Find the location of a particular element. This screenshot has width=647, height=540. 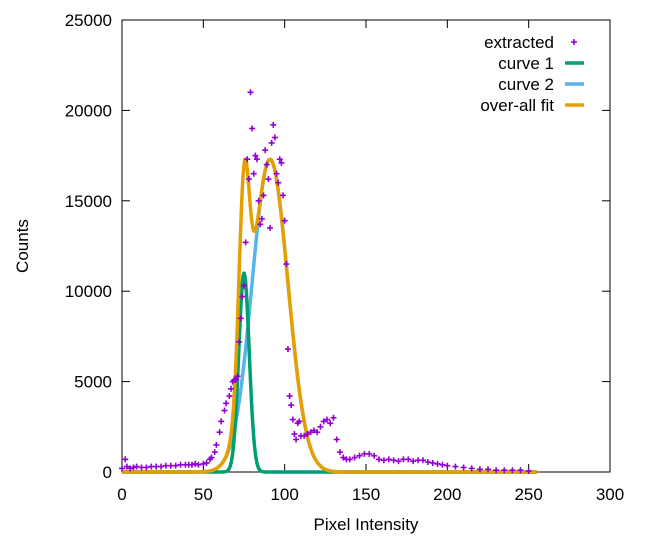

x-axis-title: Pixel Intensity is located at coordinates (366, 524).